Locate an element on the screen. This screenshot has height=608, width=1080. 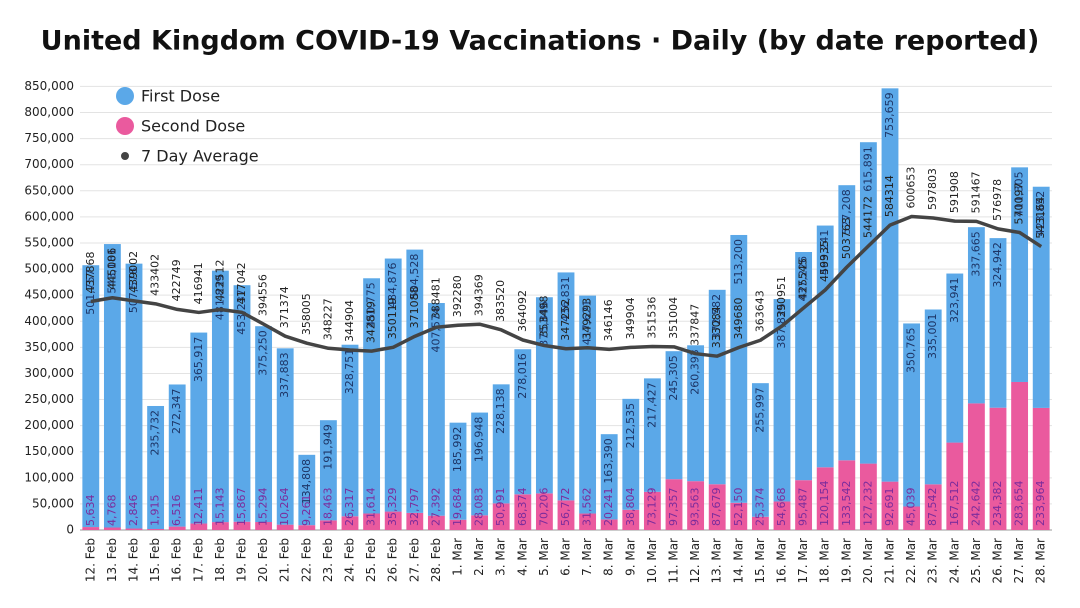
y-tick-label: 300,000 is located at coordinates (49, 373).